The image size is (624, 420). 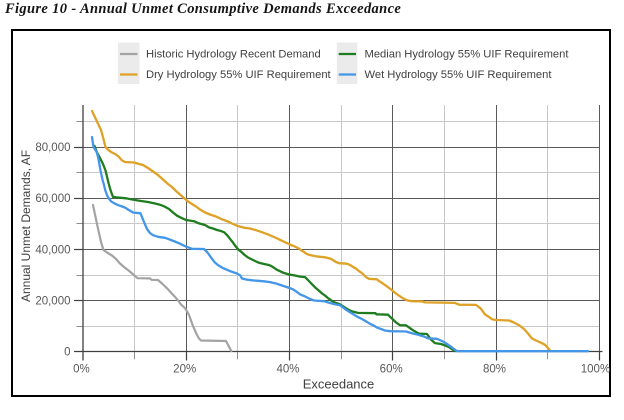 What do you see at coordinates (81, 370) in the screenshot?
I see `svg-text: 0%` at bounding box center [81, 370].